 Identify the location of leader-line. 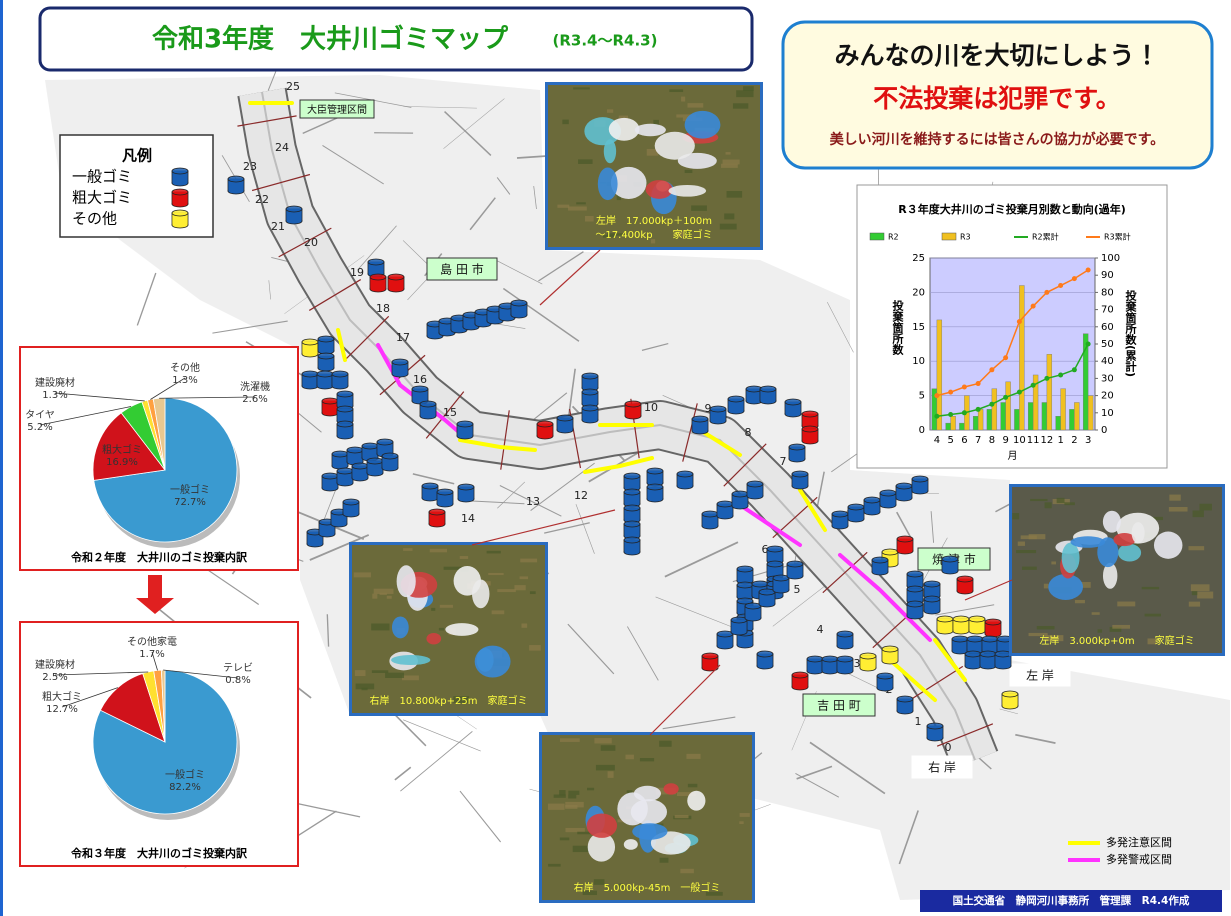
(207, 397).